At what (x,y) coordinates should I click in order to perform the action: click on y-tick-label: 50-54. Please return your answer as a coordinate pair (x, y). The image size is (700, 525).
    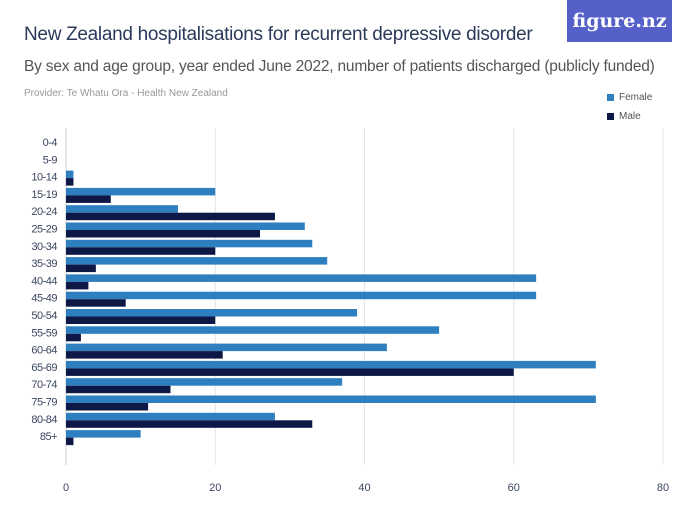
    Looking at the image, I should click on (44, 316).